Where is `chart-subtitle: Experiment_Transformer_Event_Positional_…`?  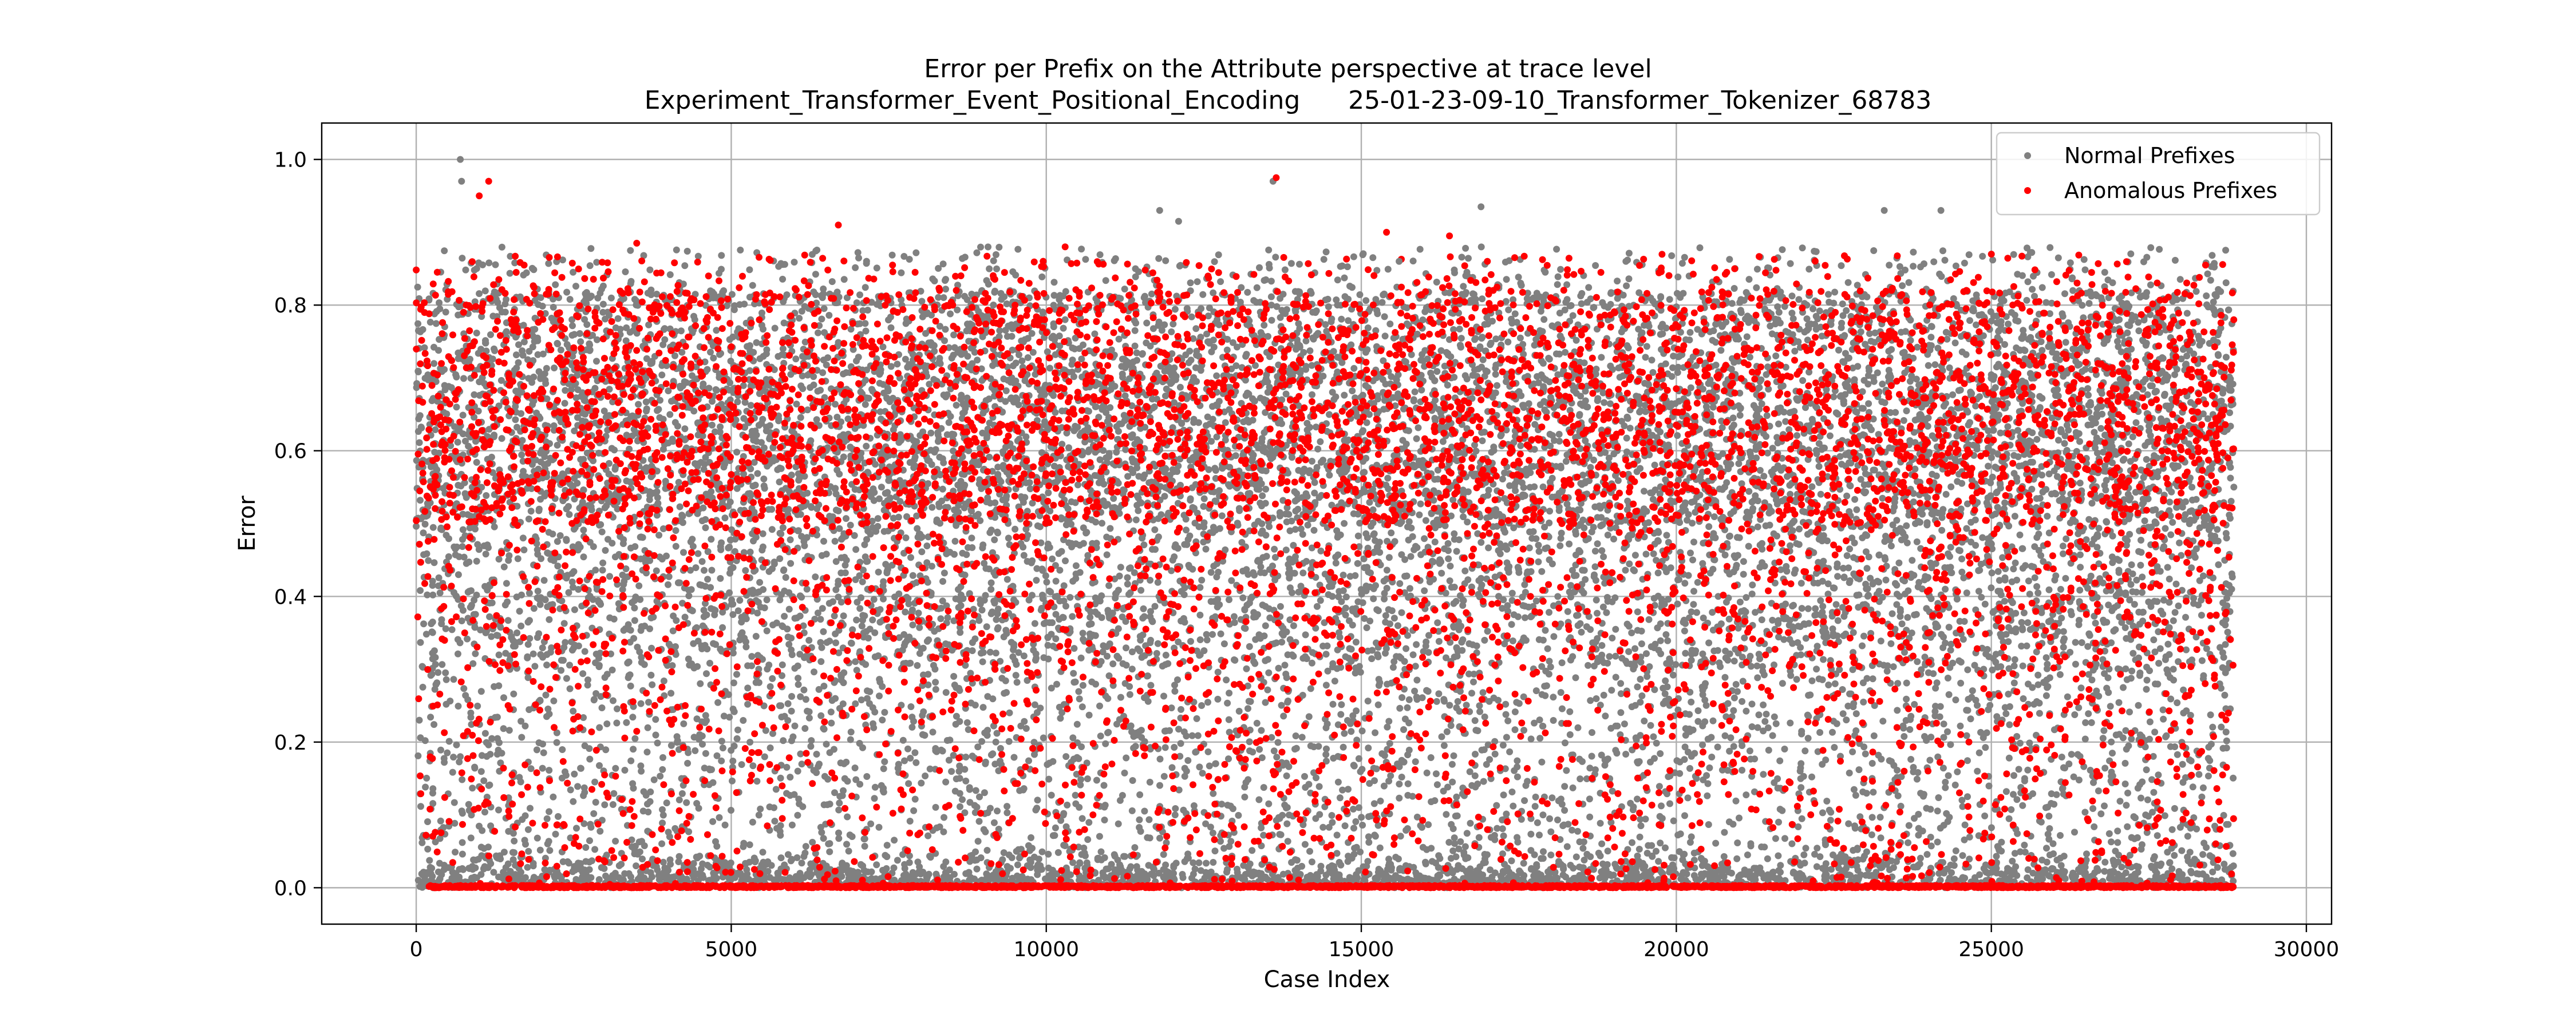 chart-subtitle: Experiment_Transformer_Event_Positional_… is located at coordinates (1288, 100).